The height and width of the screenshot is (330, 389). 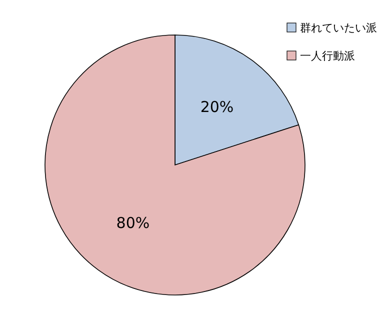 I want to click on data-label: 20%, so click(x=217, y=107).